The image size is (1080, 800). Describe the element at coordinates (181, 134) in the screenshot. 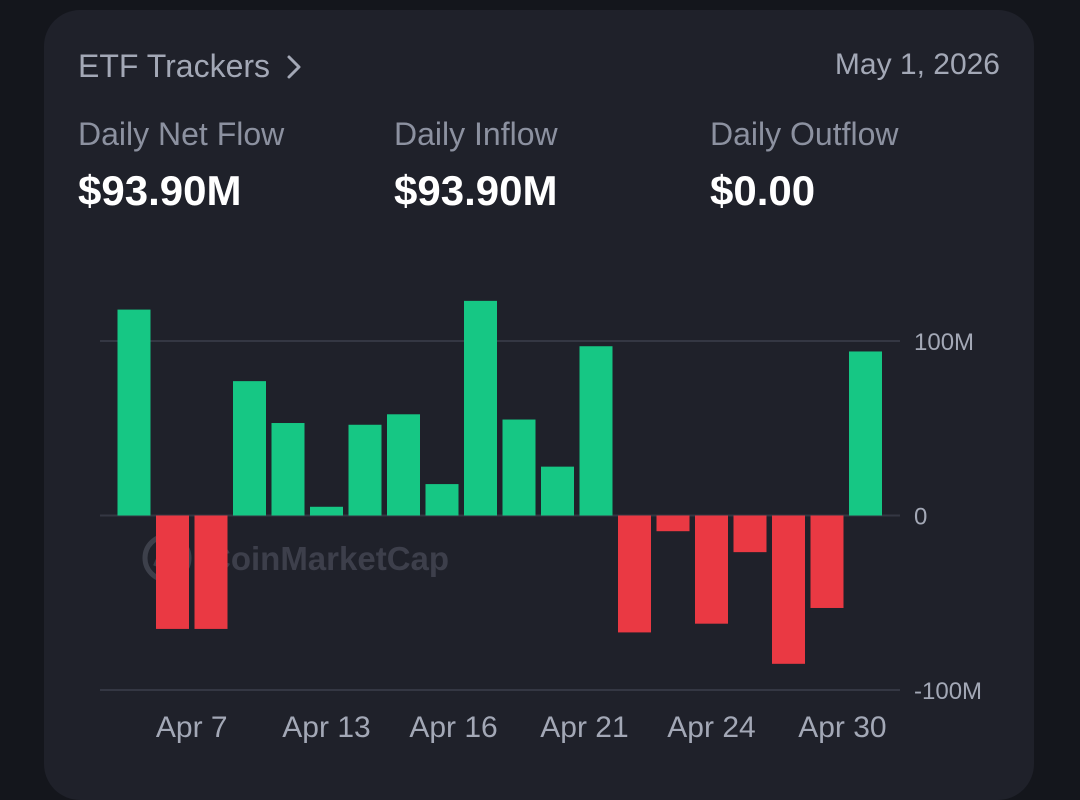

I see `stat-label: Daily Net Flow` at that location.